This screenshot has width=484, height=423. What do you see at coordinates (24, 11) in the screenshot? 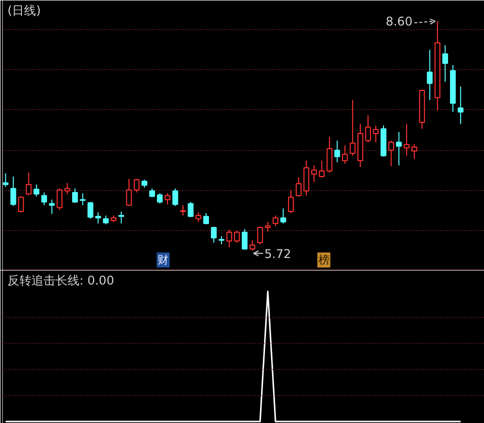
I see `chart-title: (日线)` at bounding box center [24, 11].